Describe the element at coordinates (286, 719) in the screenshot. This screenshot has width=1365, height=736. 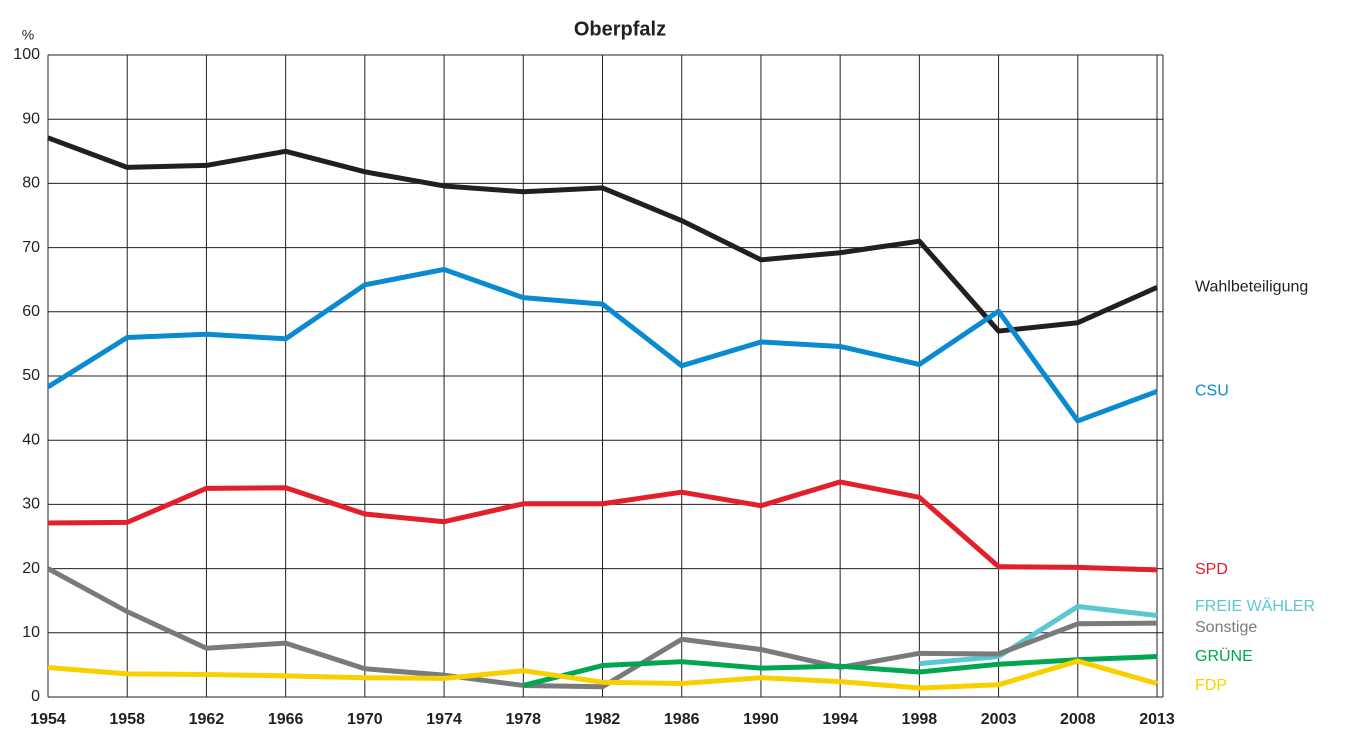
I see `x-tick-label: 1966` at that location.